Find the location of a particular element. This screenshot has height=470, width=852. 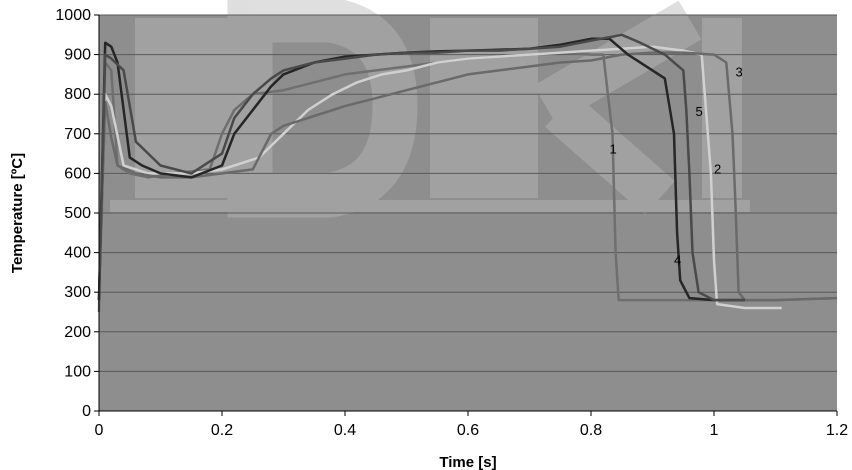

series-label-4: 4 is located at coordinates (677, 259).